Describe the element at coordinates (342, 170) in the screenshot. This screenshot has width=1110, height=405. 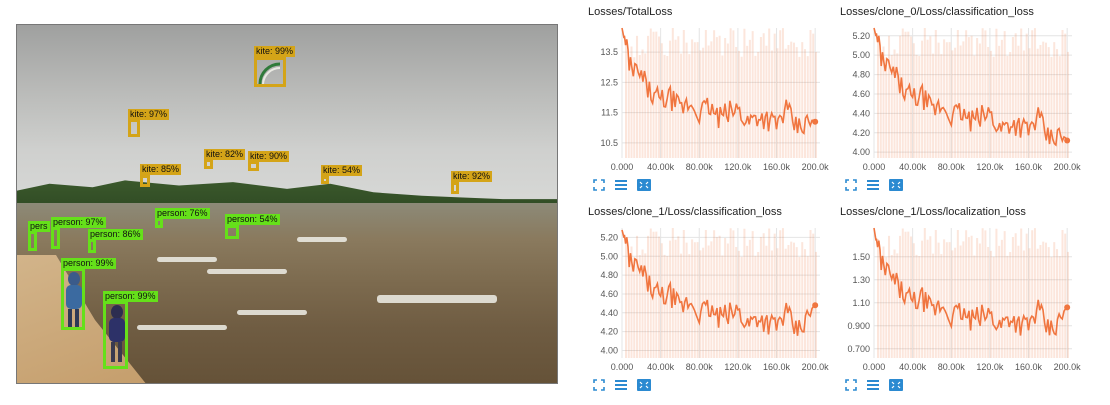
I see `detection-label: kite: 54%` at that location.